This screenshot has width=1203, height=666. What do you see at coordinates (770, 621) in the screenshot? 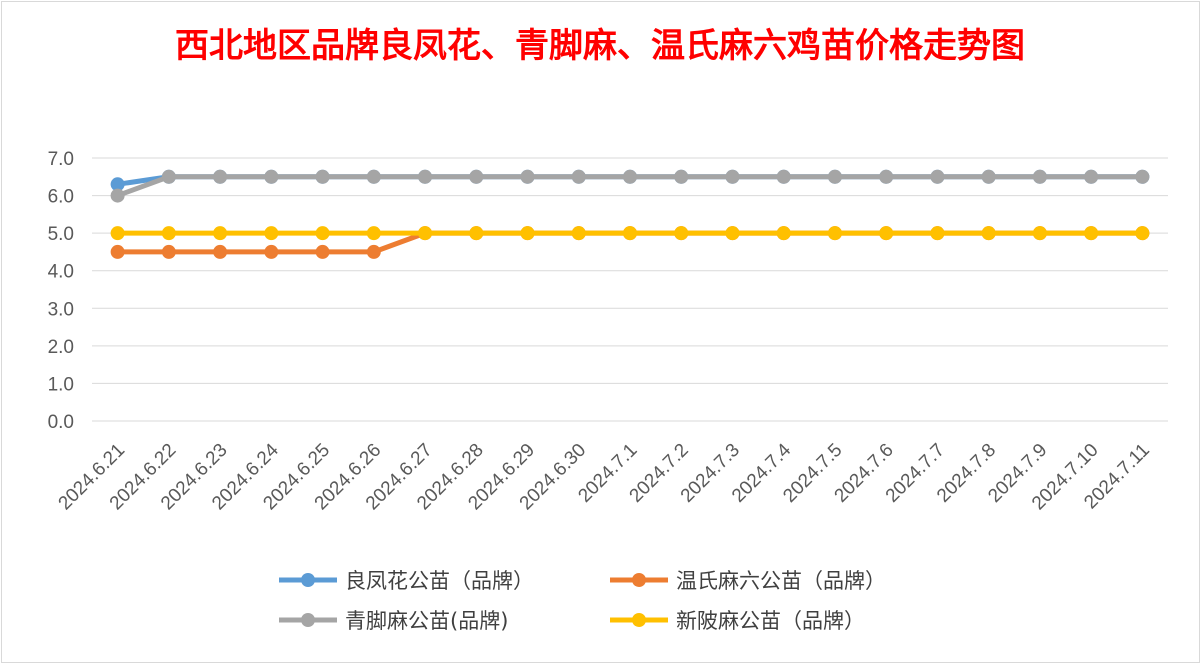
I see `legend-label: 新陂麻公苗（品牌）` at bounding box center [770, 621].